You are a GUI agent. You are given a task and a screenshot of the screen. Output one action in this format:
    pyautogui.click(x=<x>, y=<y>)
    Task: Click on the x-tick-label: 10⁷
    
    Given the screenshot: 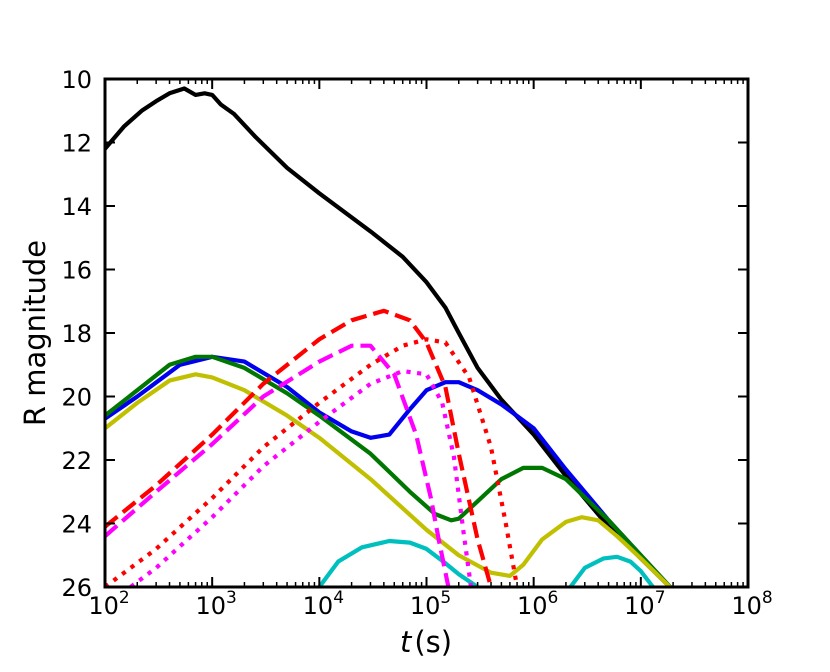 What is the action you would take?
    pyautogui.click(x=644, y=604)
    